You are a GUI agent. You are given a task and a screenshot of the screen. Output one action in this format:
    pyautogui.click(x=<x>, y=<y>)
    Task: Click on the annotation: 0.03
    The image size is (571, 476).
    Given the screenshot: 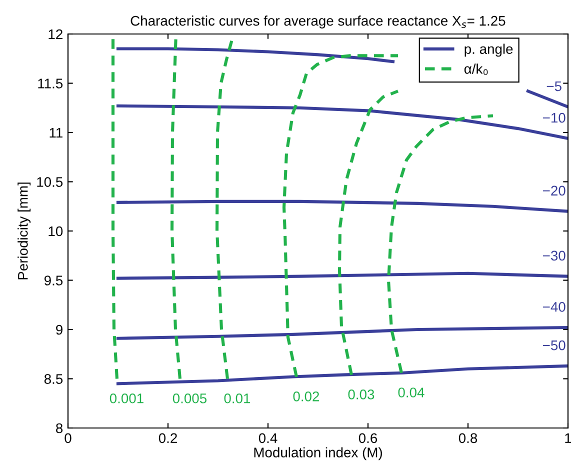 What is the action you would take?
    pyautogui.click(x=361, y=395)
    